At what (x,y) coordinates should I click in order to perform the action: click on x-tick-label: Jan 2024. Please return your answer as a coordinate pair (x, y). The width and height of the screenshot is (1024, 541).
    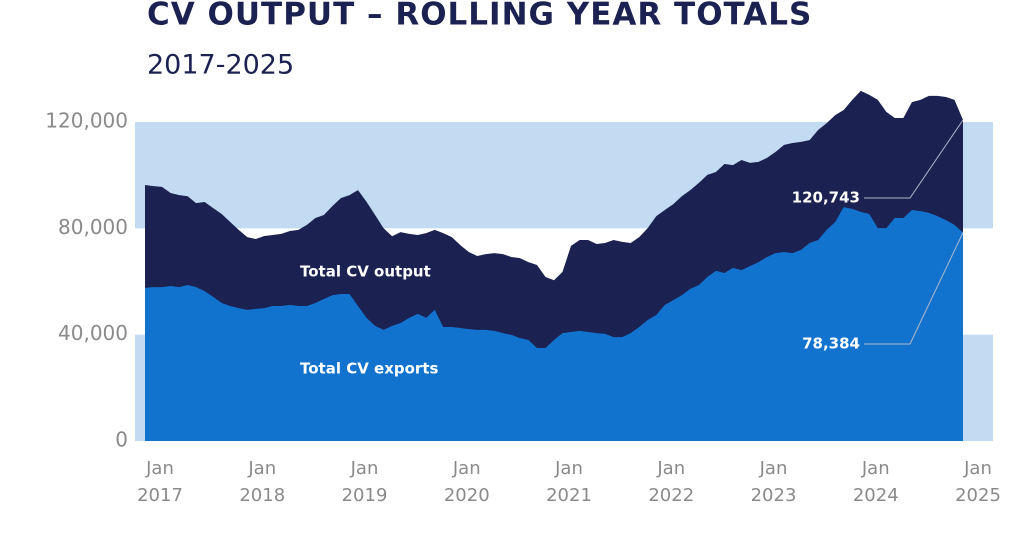
    Looking at the image, I should click on (875, 482).